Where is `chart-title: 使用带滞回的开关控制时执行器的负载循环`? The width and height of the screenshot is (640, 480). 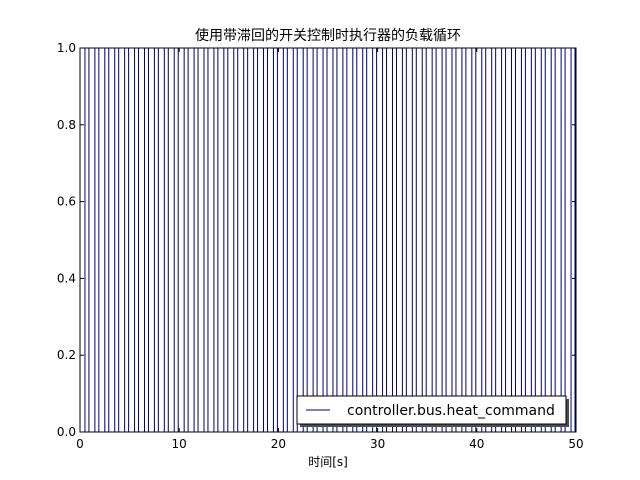
chart-title: 使用带滞回的开关控制时执行器的负载循环 is located at coordinates (328, 35).